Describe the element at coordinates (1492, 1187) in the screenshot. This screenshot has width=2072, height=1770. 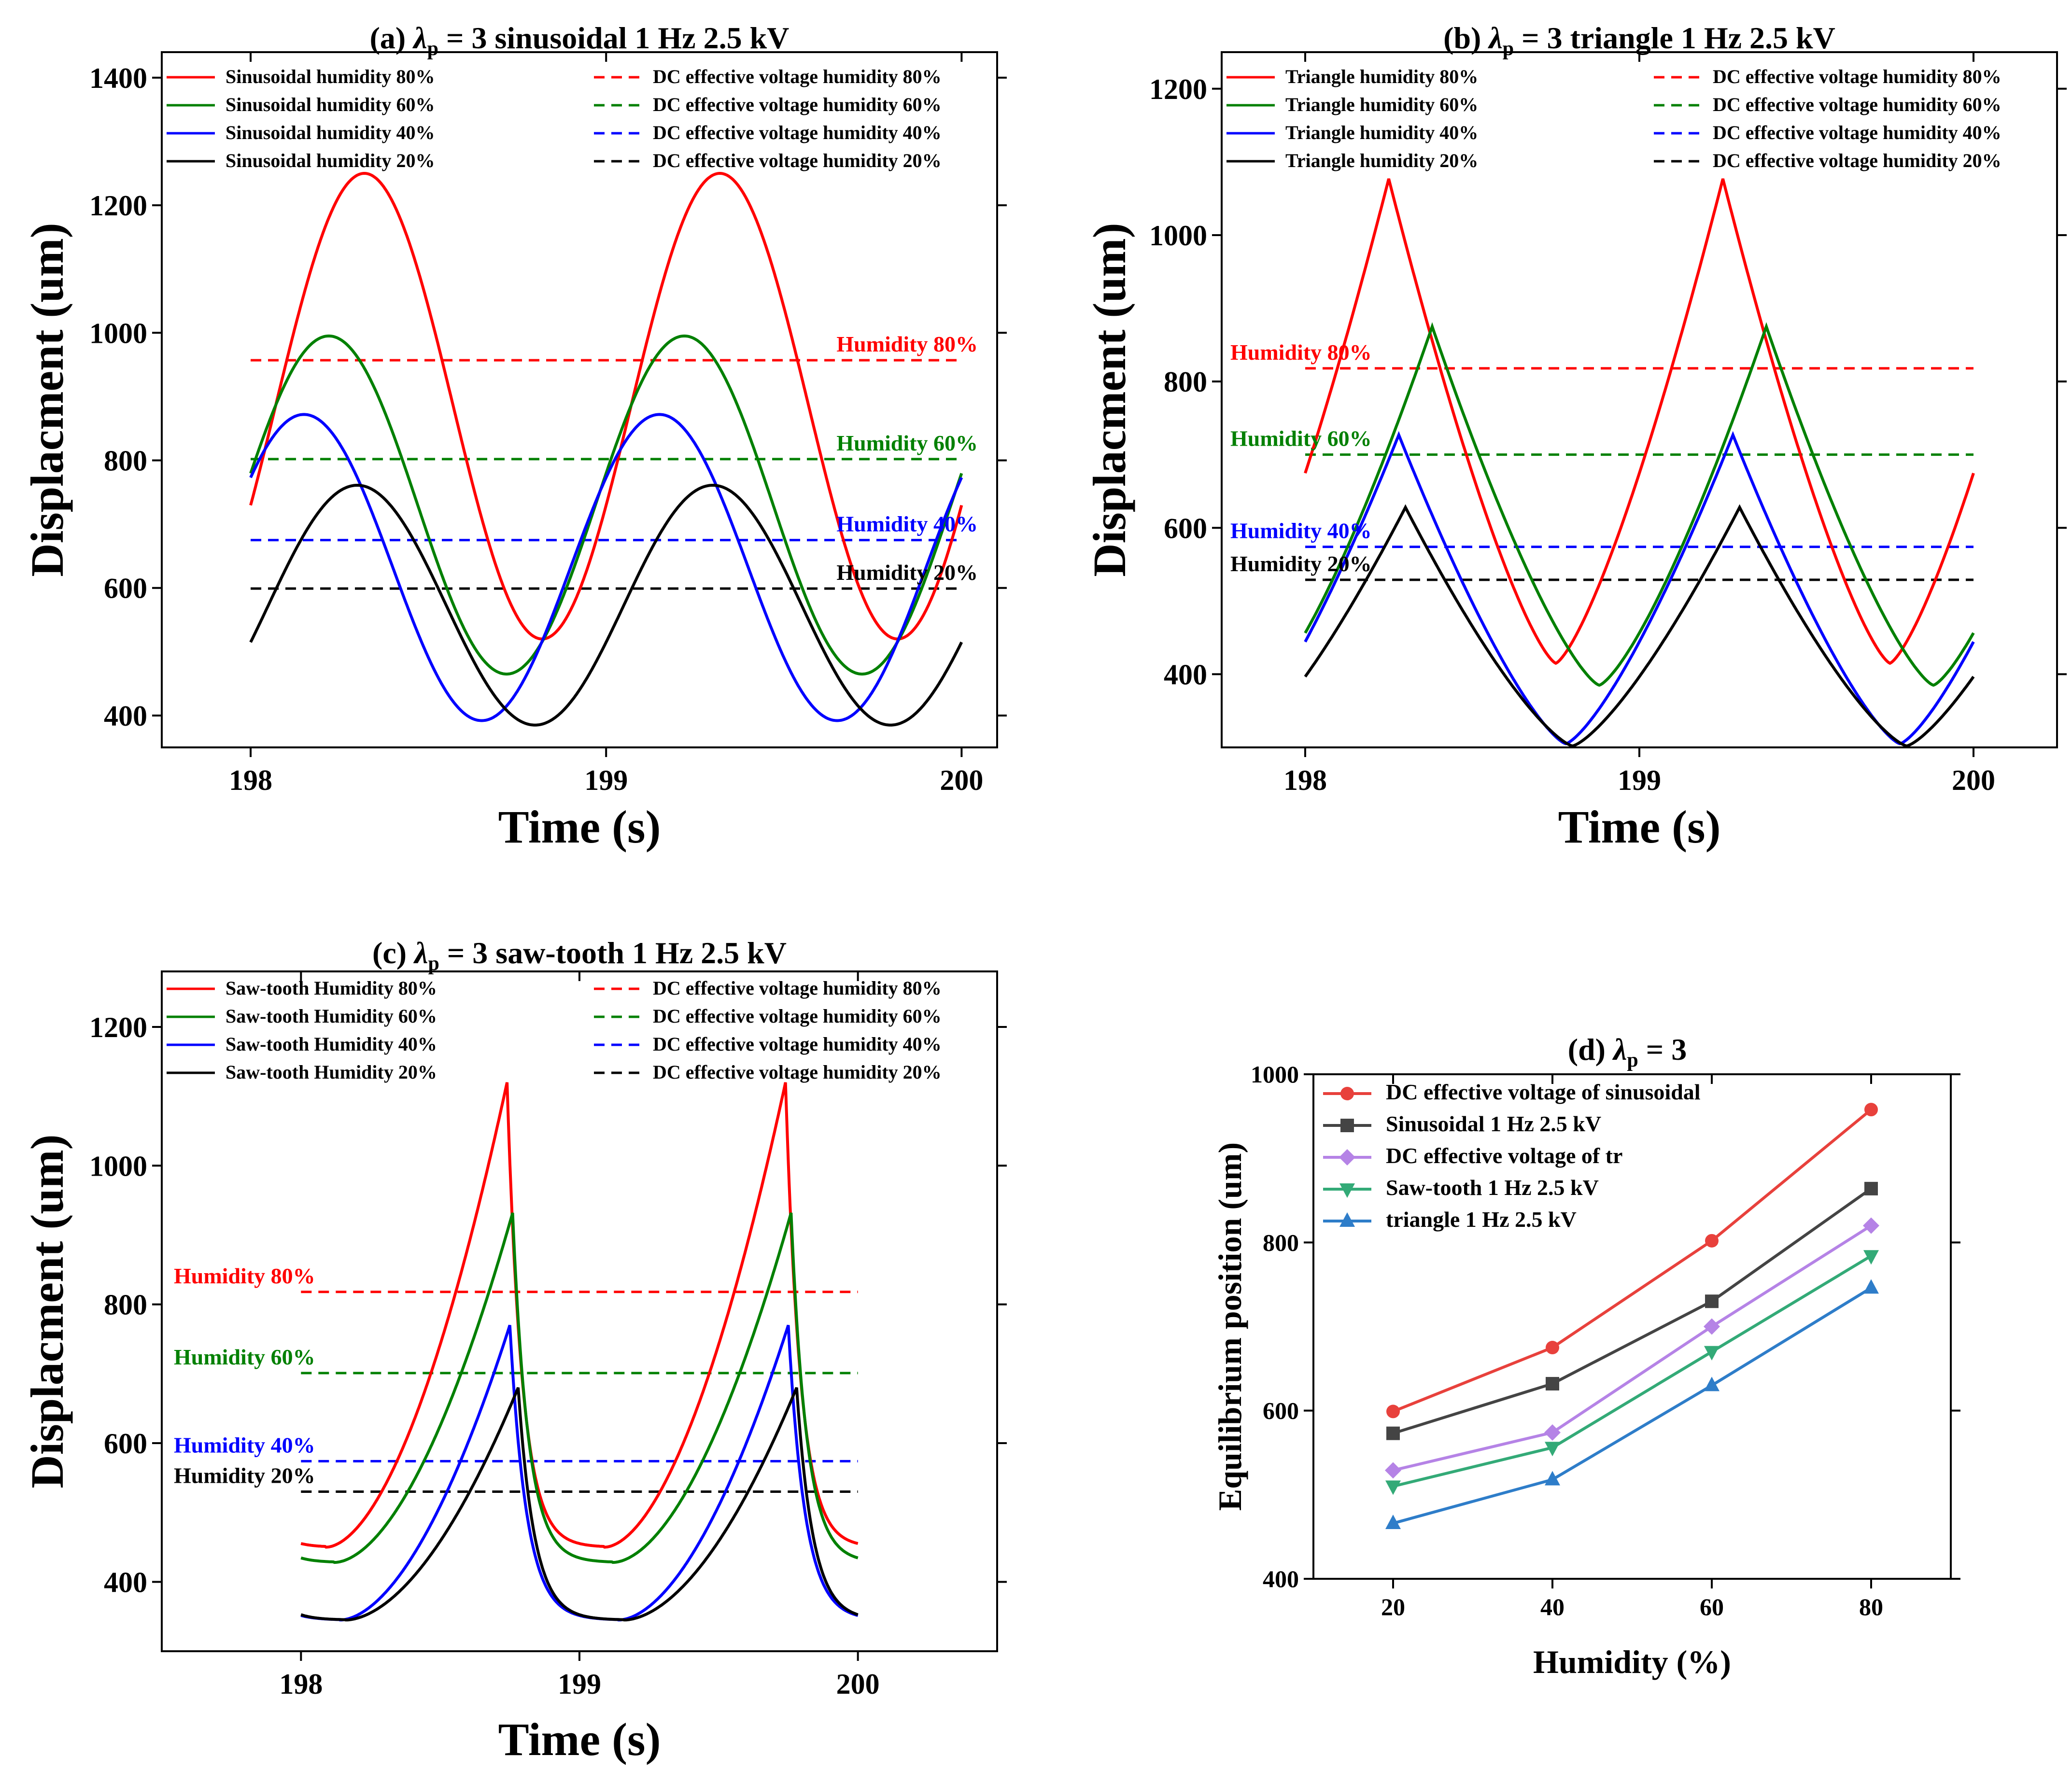
I see `legend-label: Saw-tooth 1 Hz 2.5 kV` at that location.